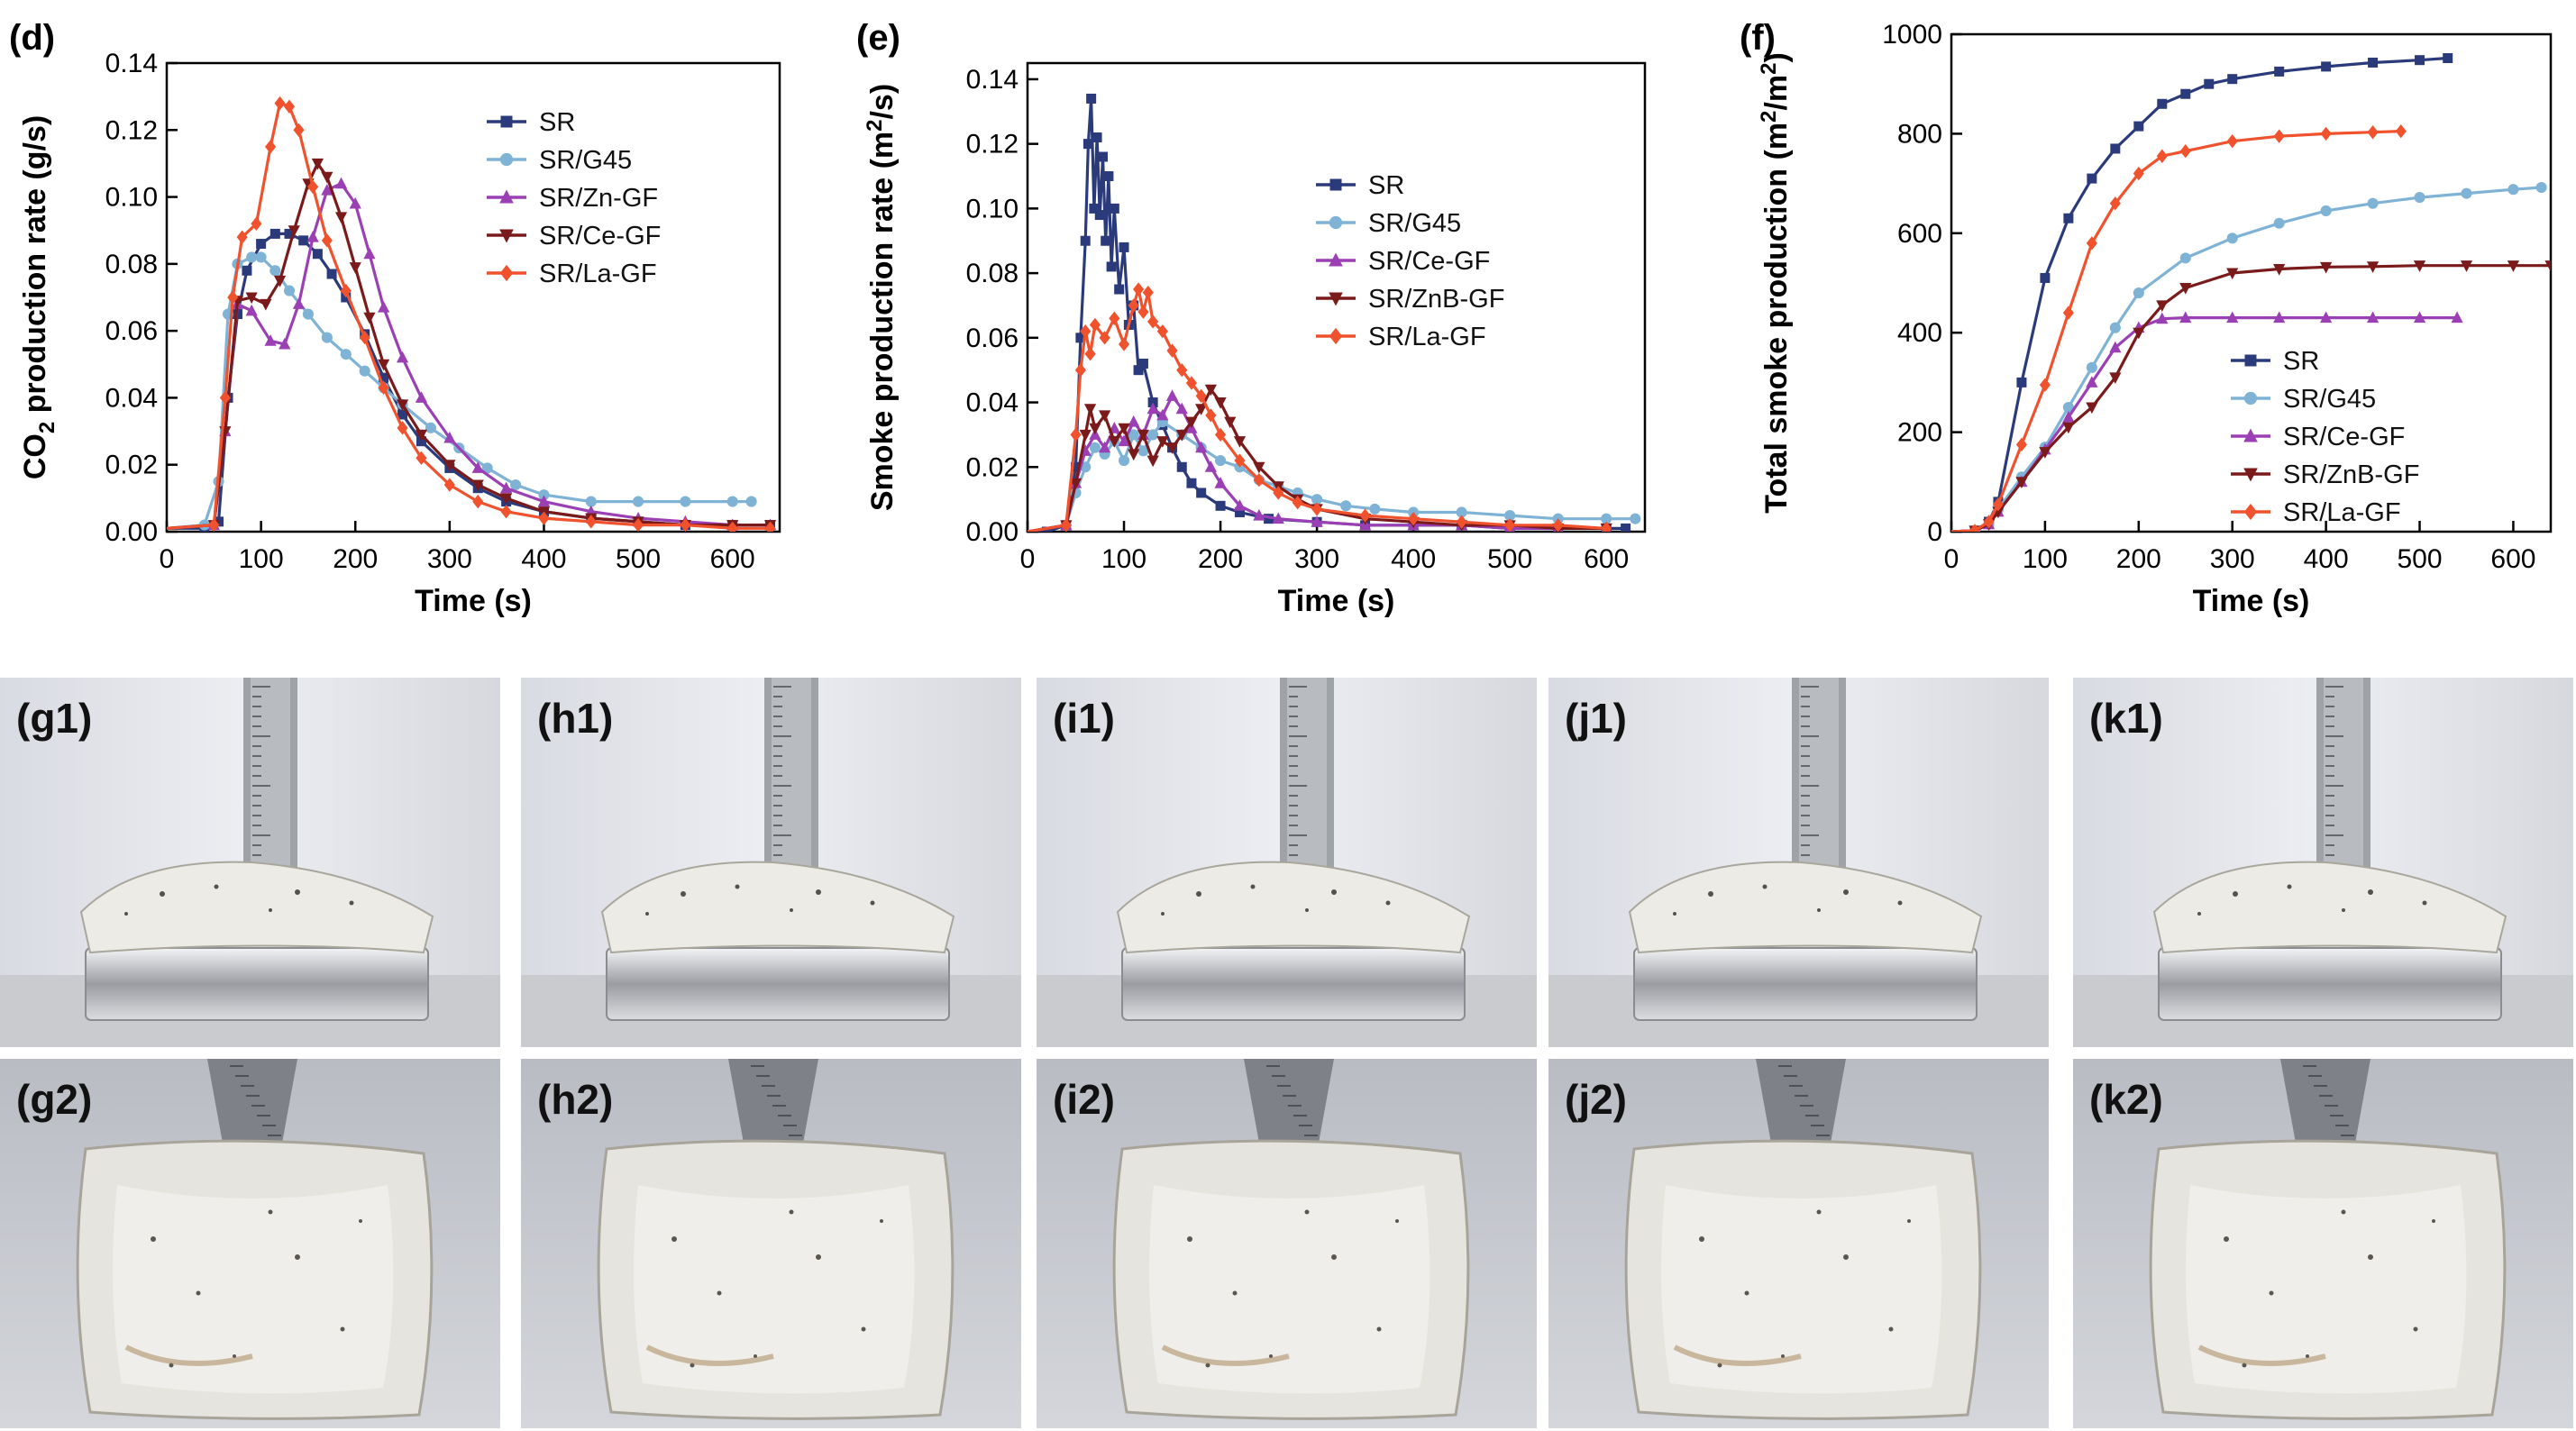 This screenshot has width=2576, height=1431. I want to click on x-tick-label: 100, so click(1123, 559).